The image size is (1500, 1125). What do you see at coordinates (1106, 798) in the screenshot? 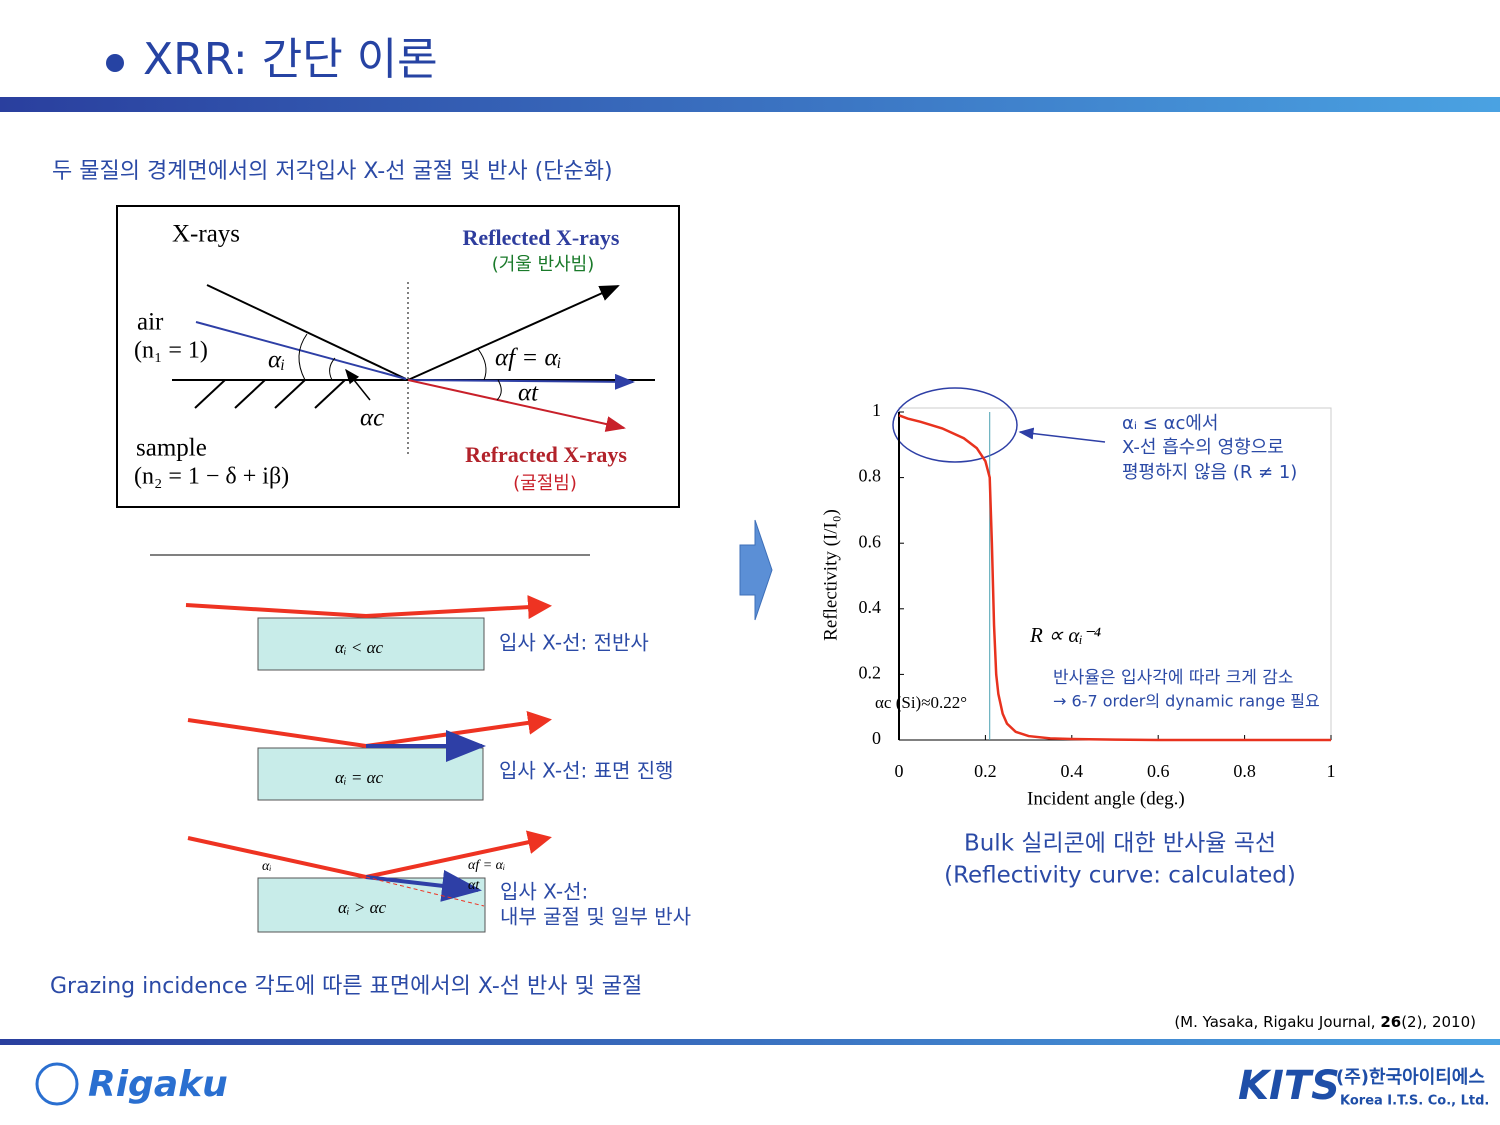
I see `x-axis-label: Incident angle (deg.)` at bounding box center [1106, 798].